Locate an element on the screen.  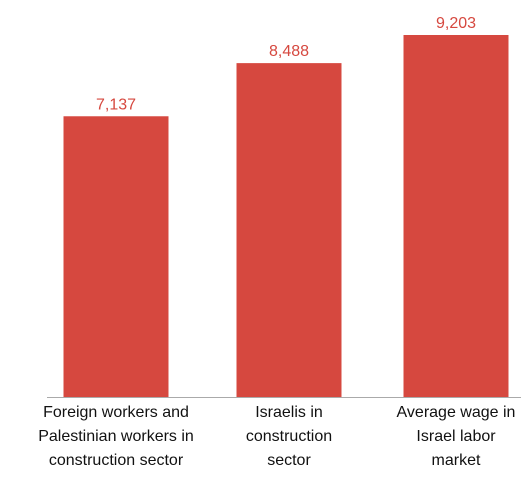
x-tick-label: Average wage in Israel labor market is located at coordinates (456, 436).